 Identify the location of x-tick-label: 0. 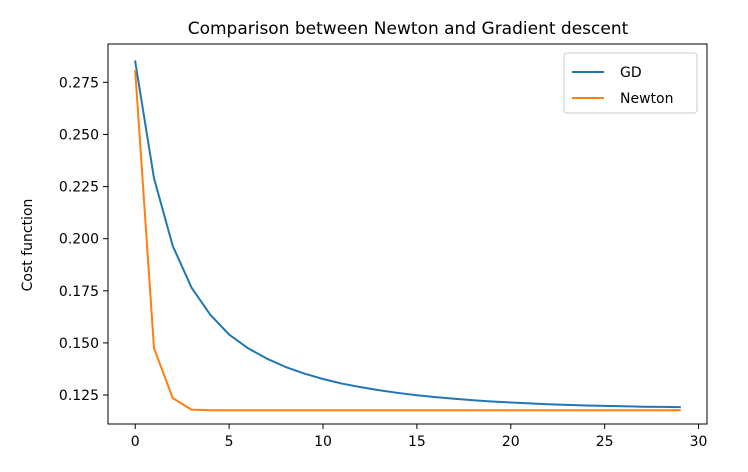
(135, 442).